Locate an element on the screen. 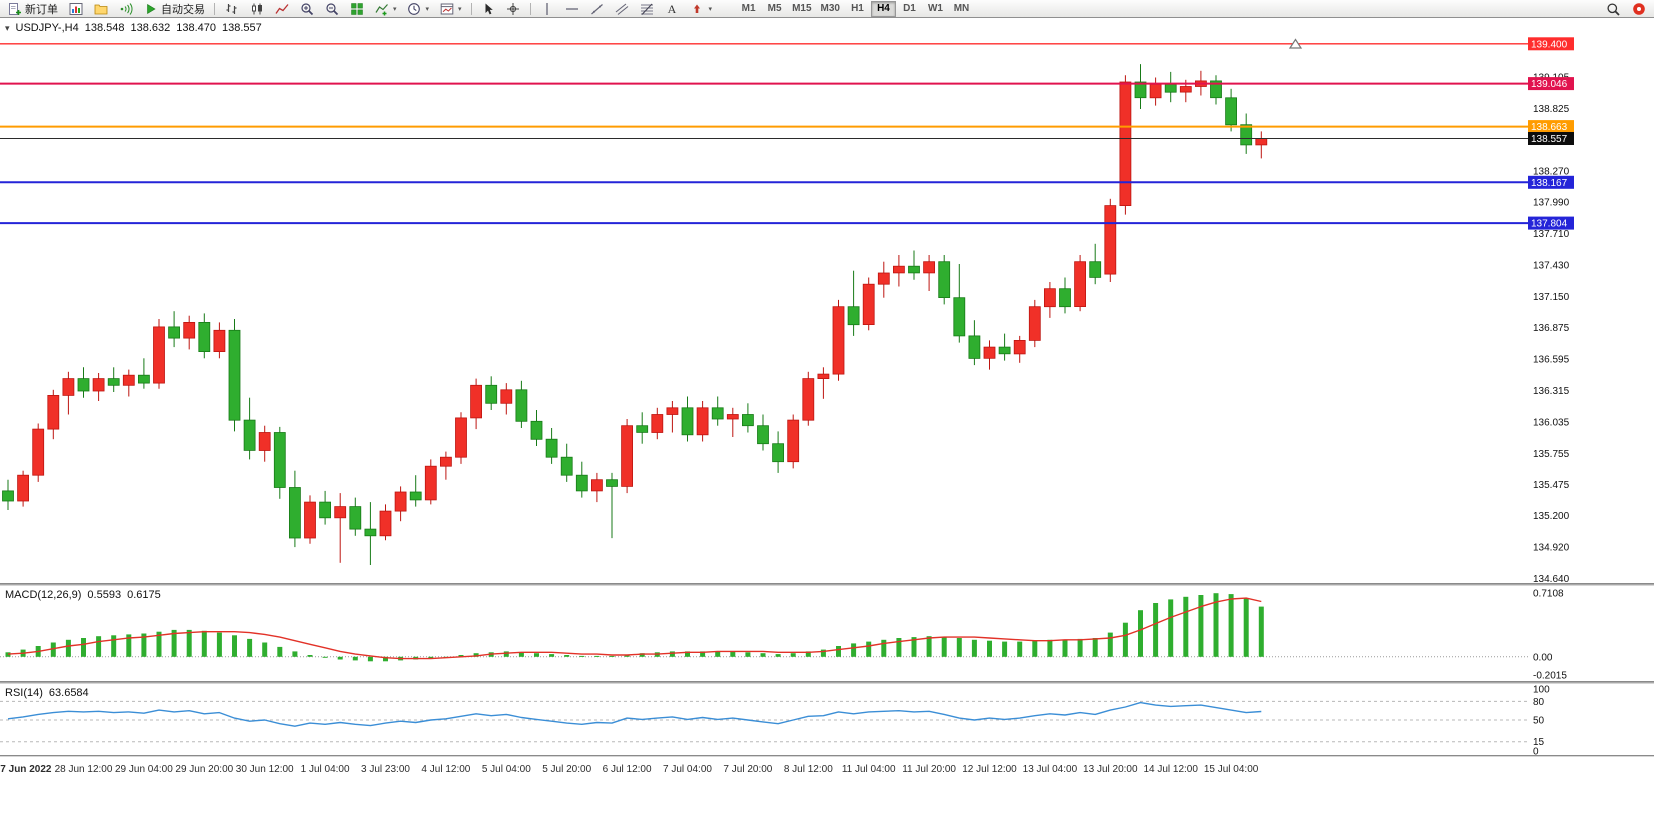  svg-text: 137.990 is located at coordinates (1551, 203).